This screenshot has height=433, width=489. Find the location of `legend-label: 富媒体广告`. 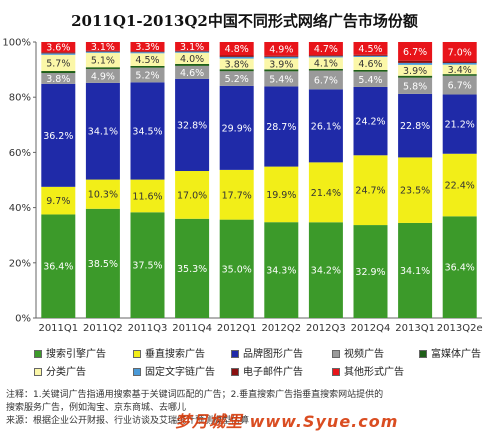

legend-label: 富媒体广告 is located at coordinates (456, 354).